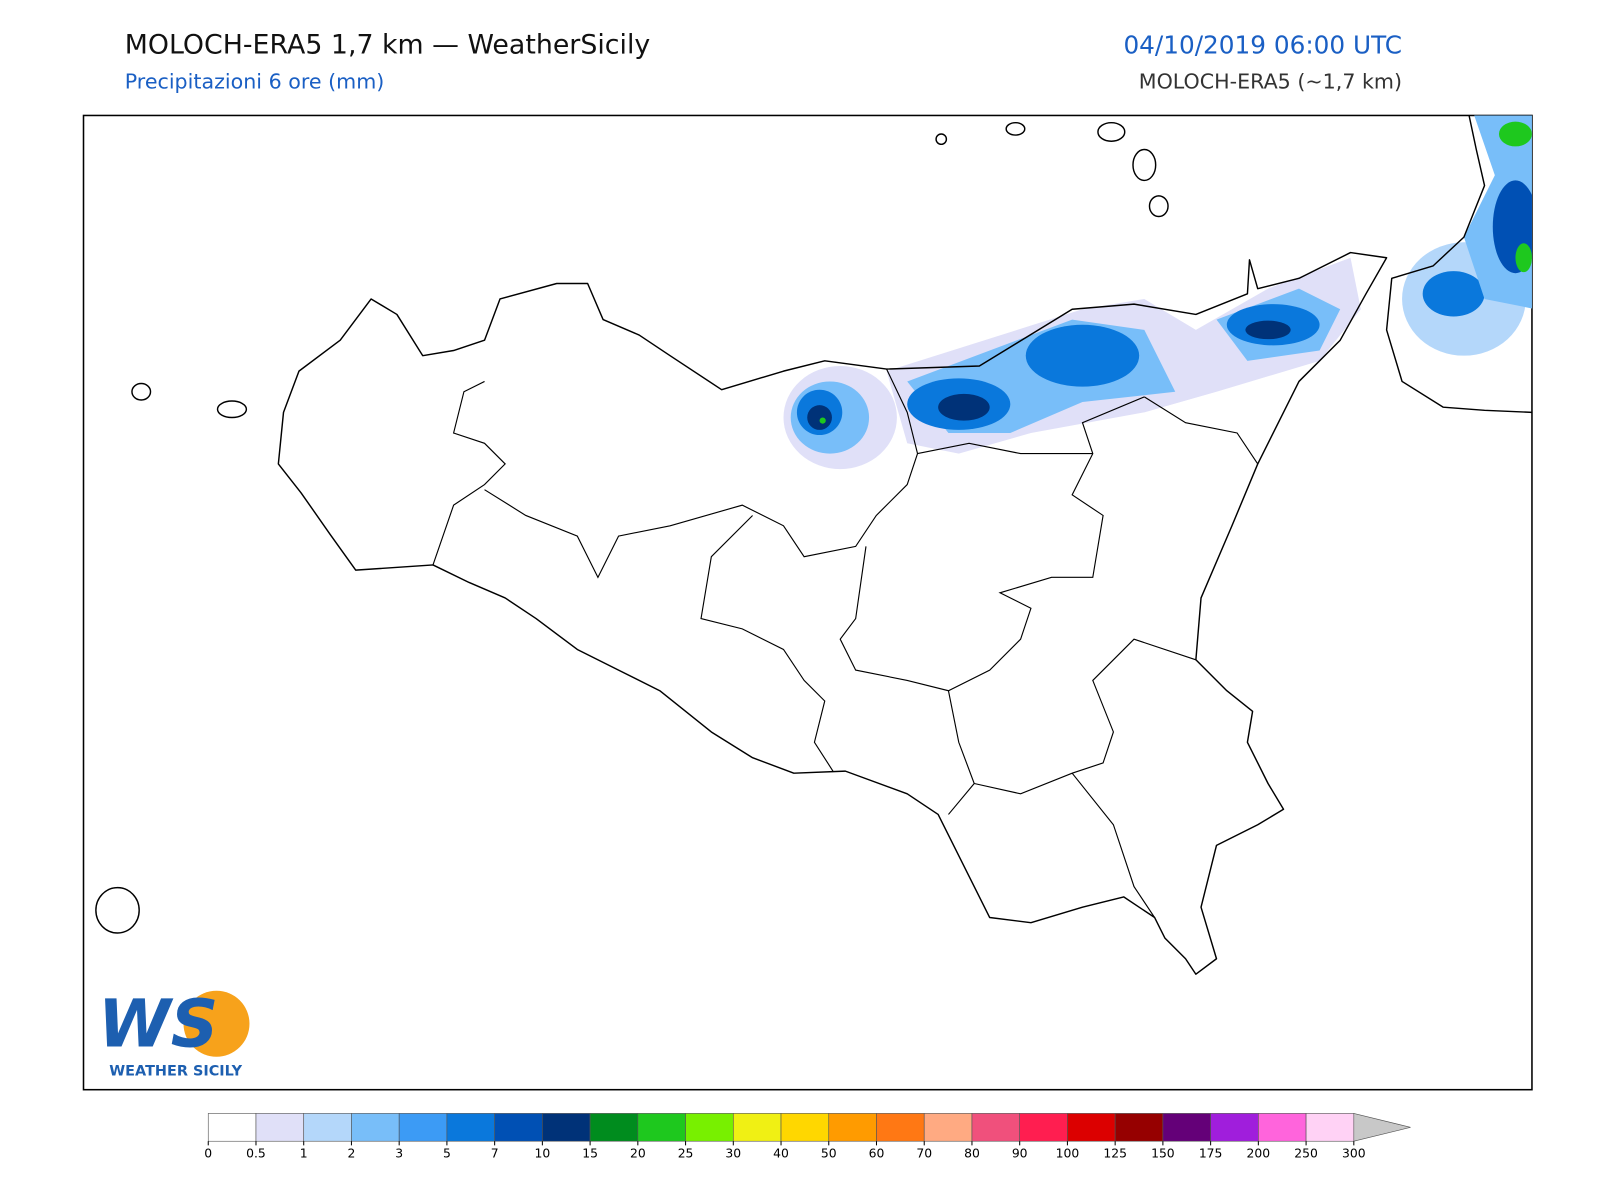 The width and height of the screenshot is (1600, 1200). I want to click on logo-mark: WS, so click(158, 1023).